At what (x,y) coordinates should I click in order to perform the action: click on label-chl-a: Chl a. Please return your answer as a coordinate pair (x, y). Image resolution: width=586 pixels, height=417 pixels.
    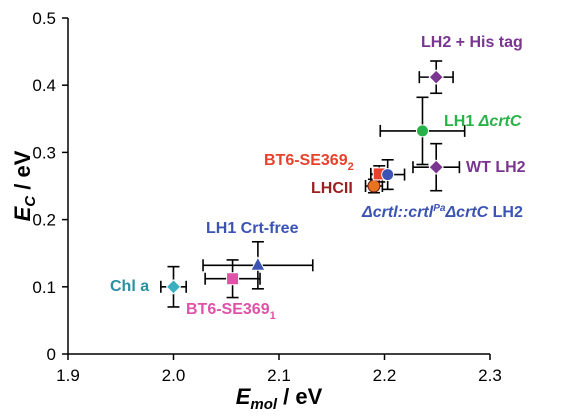
    Looking at the image, I should click on (129, 286).